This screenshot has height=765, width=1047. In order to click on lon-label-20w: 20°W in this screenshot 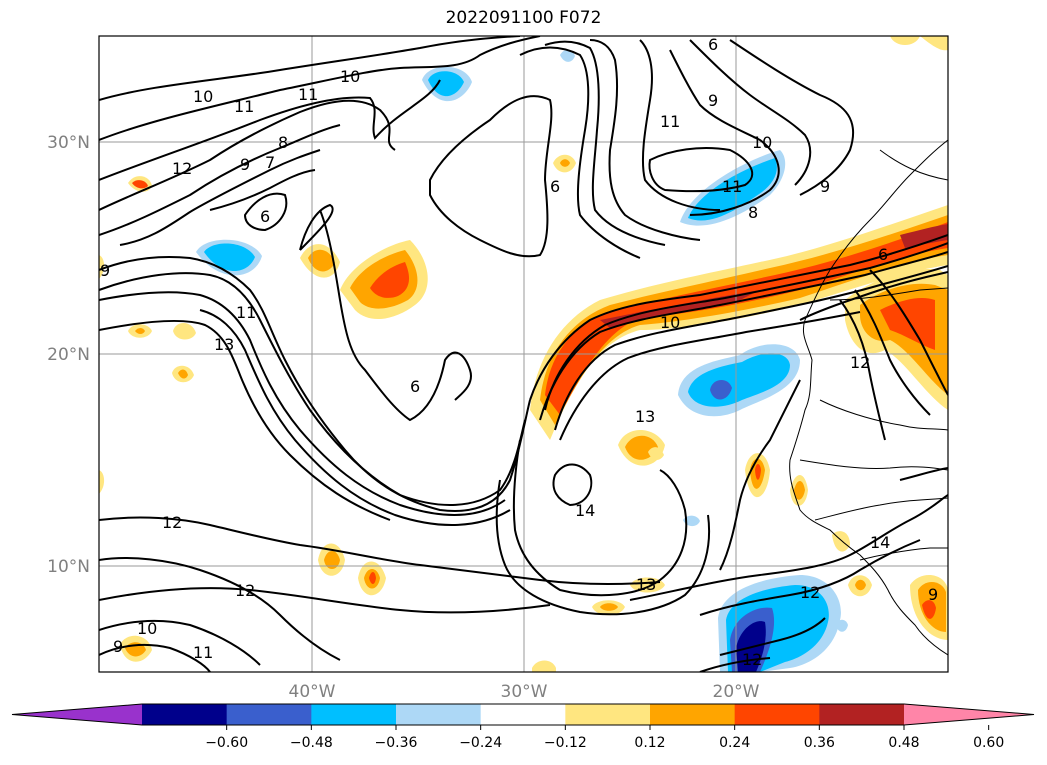, I will do `click(736, 692)`.